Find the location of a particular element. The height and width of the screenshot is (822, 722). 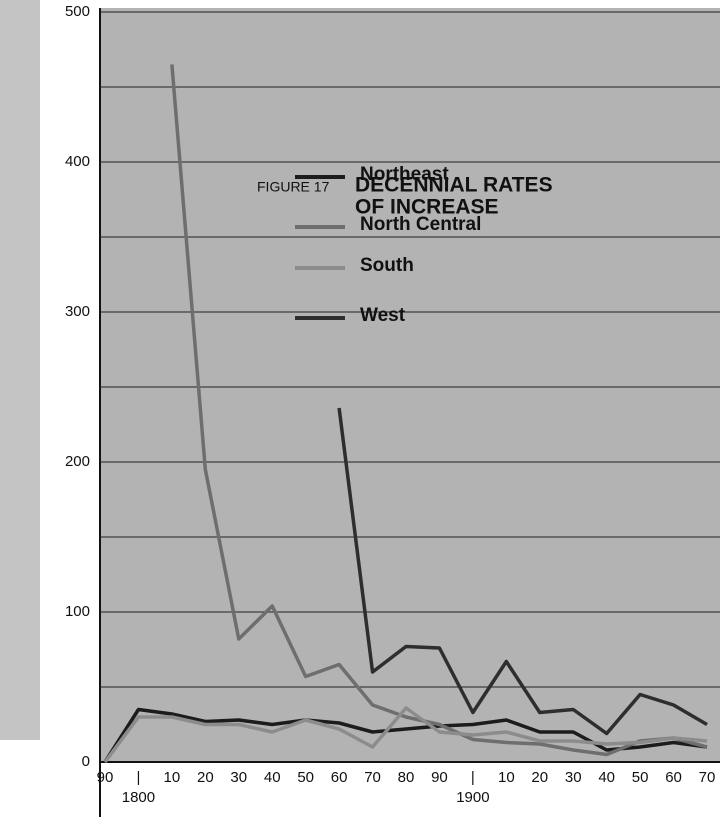

x-tick-label: 80 is located at coordinates (406, 777).